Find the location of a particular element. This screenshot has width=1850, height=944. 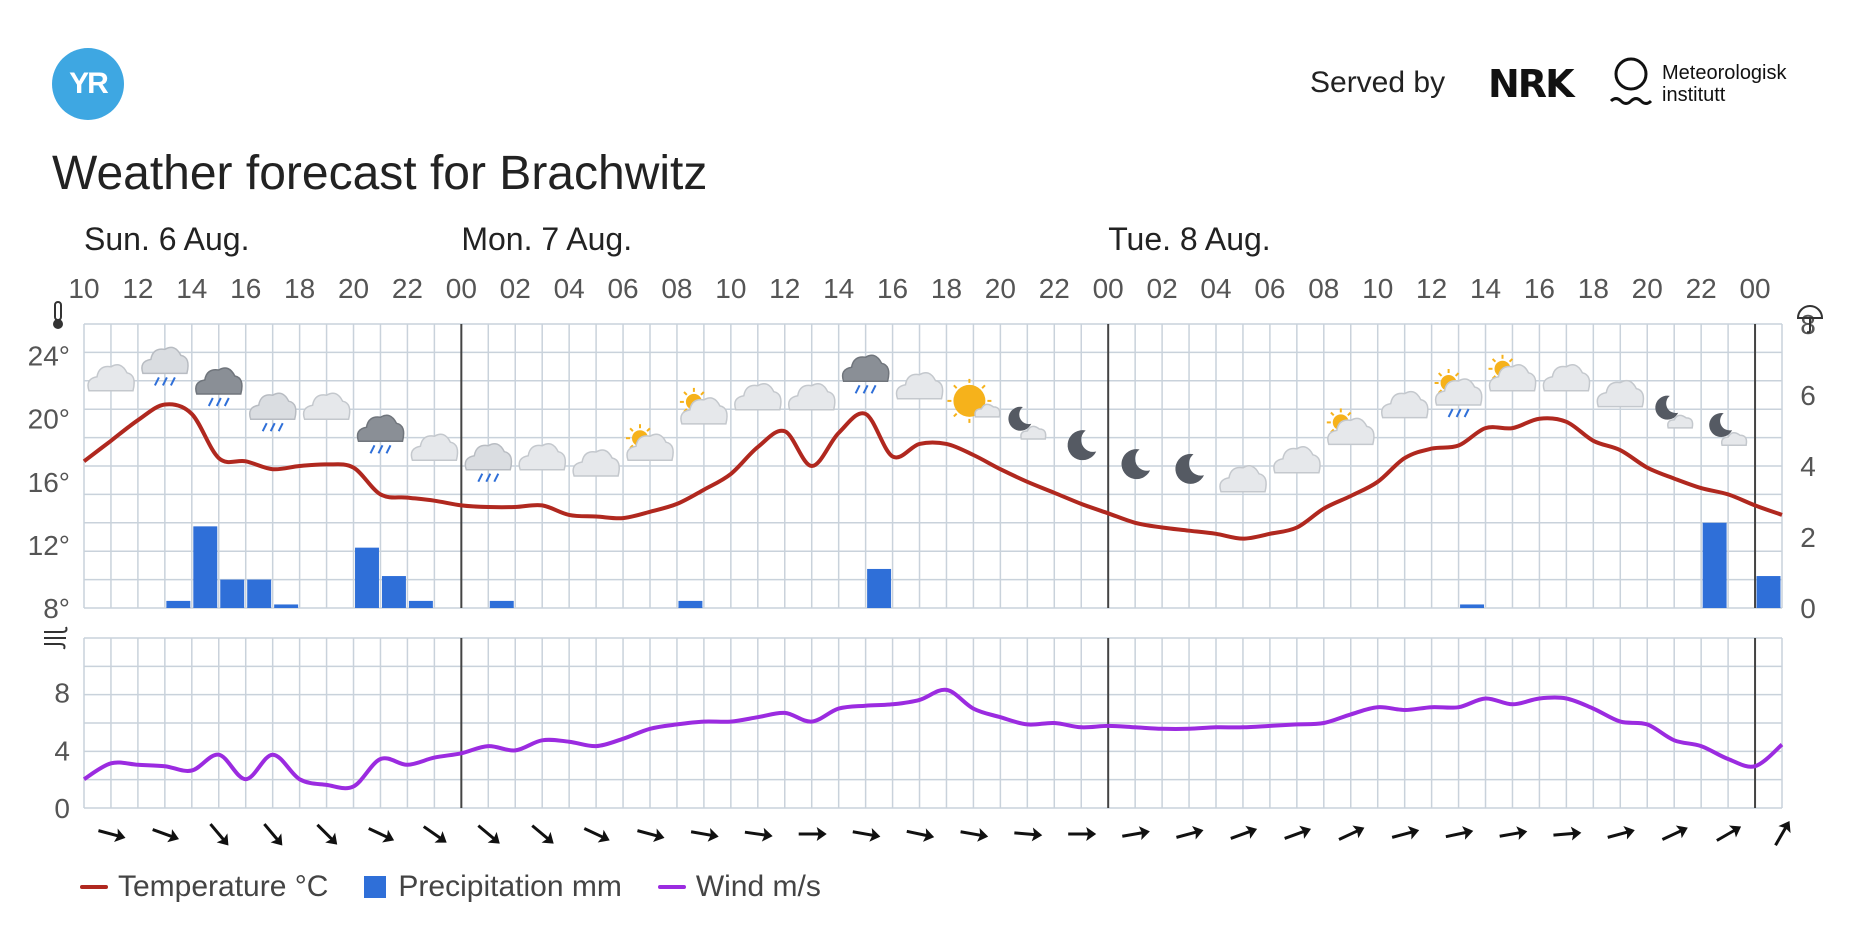

yr-logo: YR is located at coordinates (88, 84).